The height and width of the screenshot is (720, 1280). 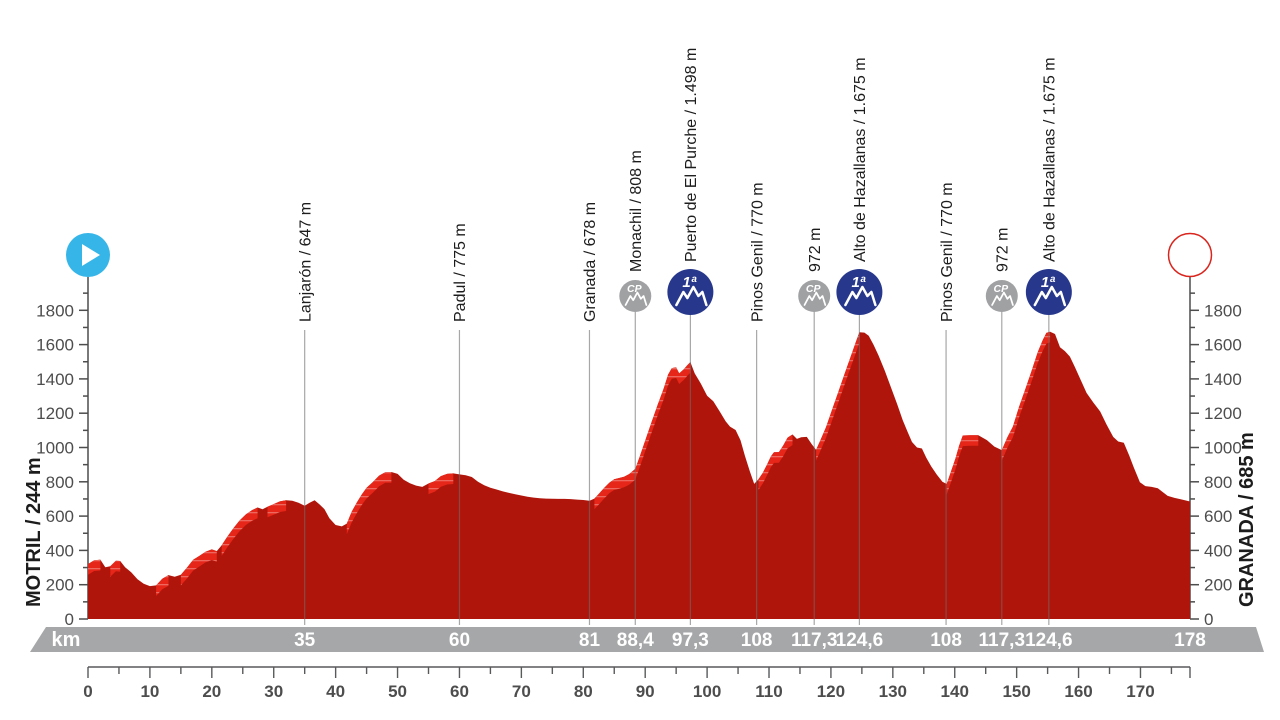 I want to click on km-band-shape, so click(x=647, y=639).